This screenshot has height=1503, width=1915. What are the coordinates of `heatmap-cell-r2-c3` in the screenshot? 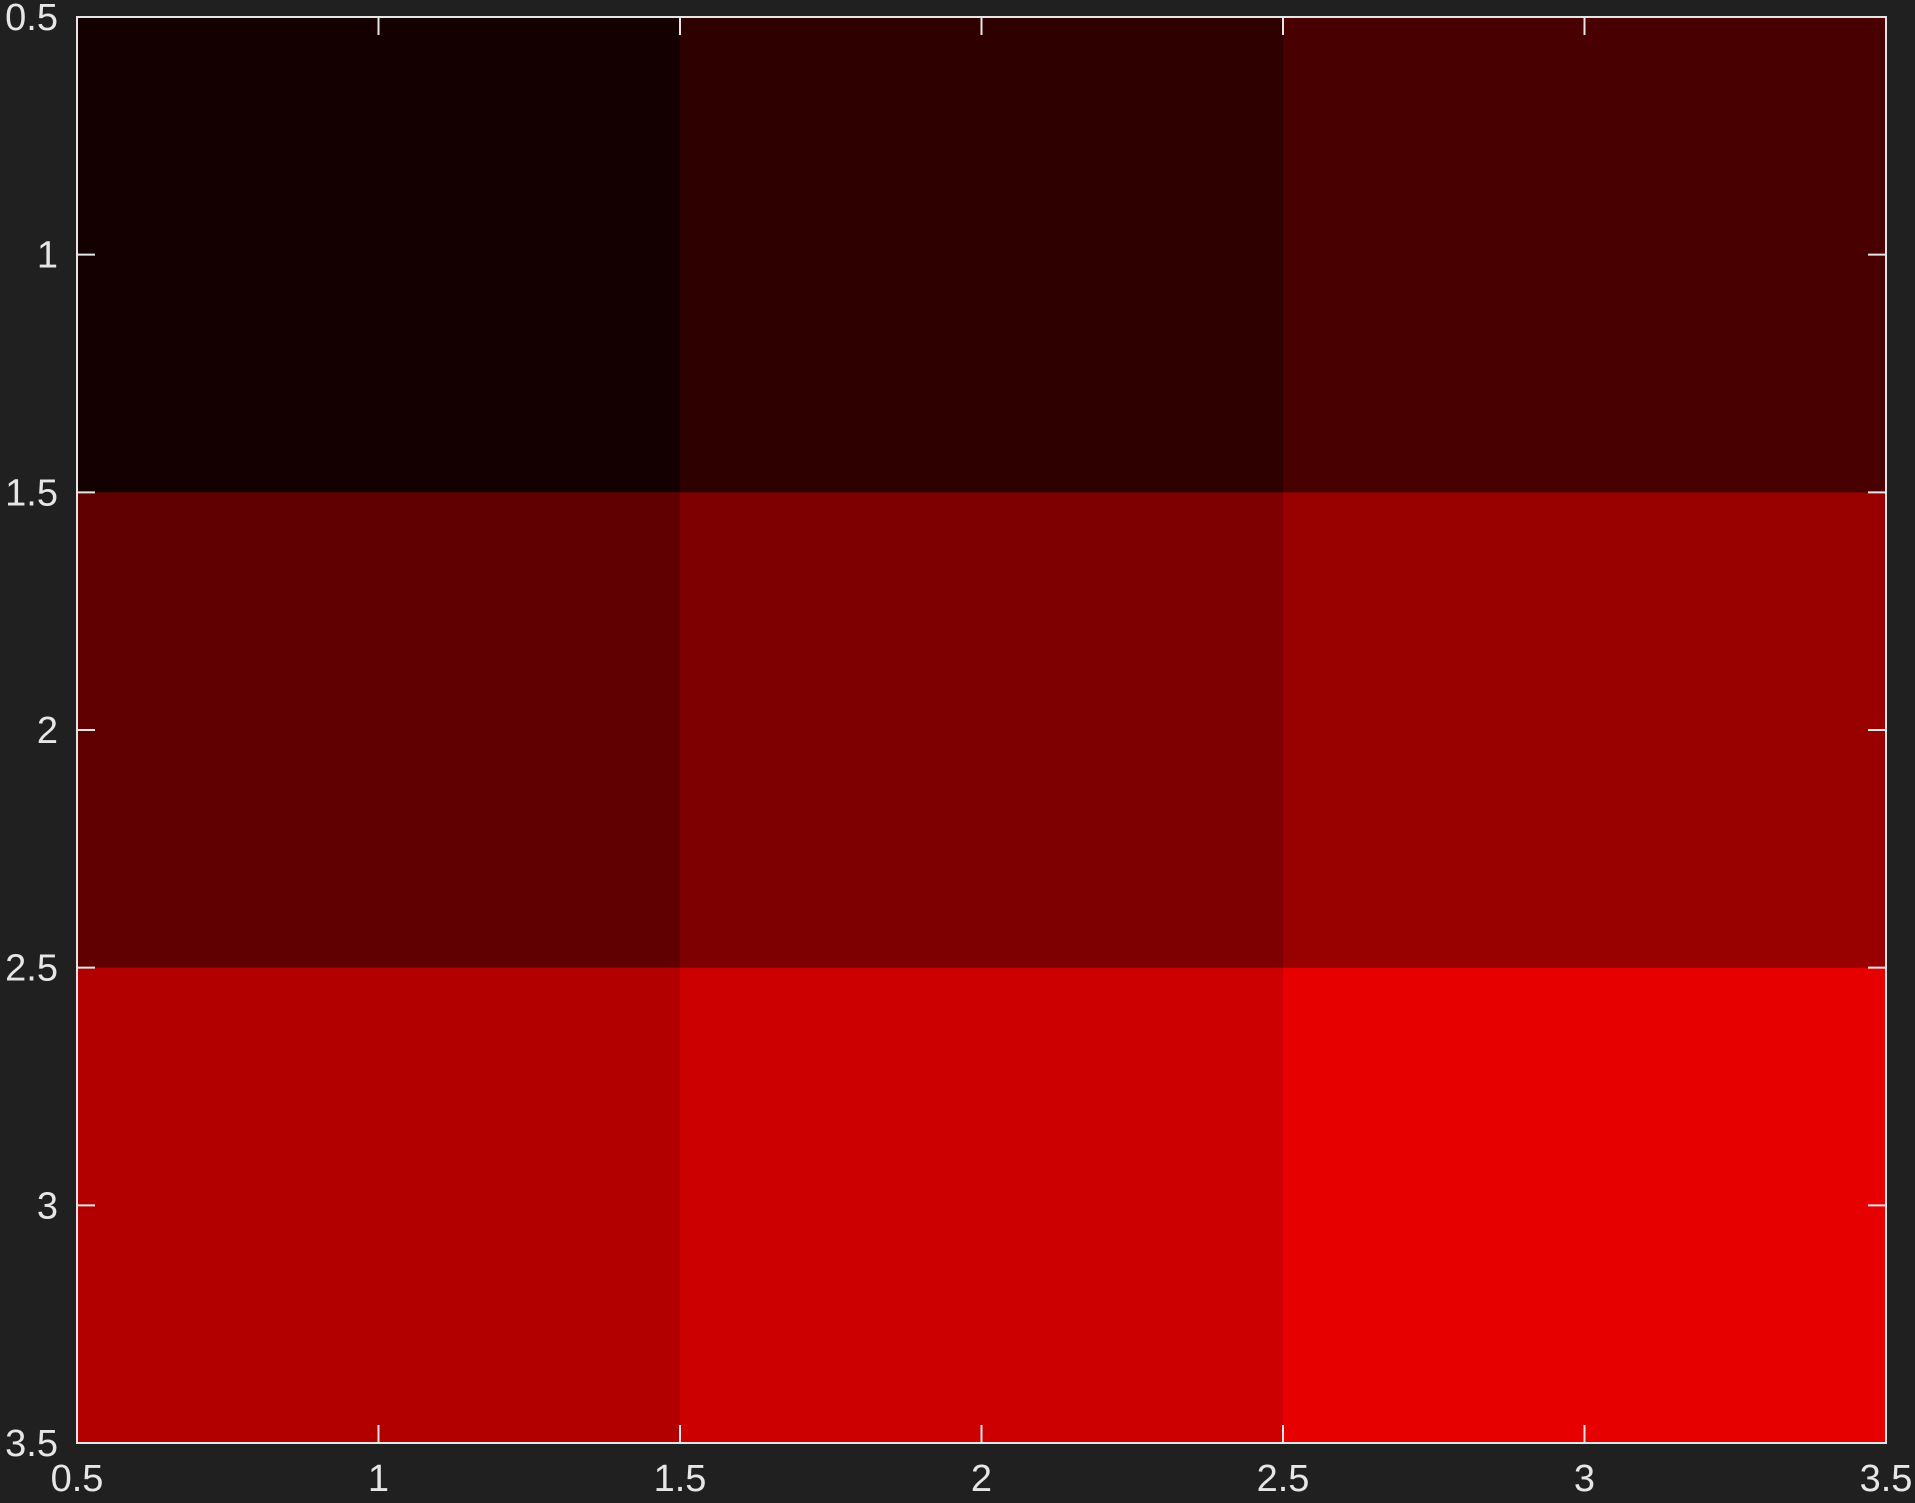 It's located at (1584, 730).